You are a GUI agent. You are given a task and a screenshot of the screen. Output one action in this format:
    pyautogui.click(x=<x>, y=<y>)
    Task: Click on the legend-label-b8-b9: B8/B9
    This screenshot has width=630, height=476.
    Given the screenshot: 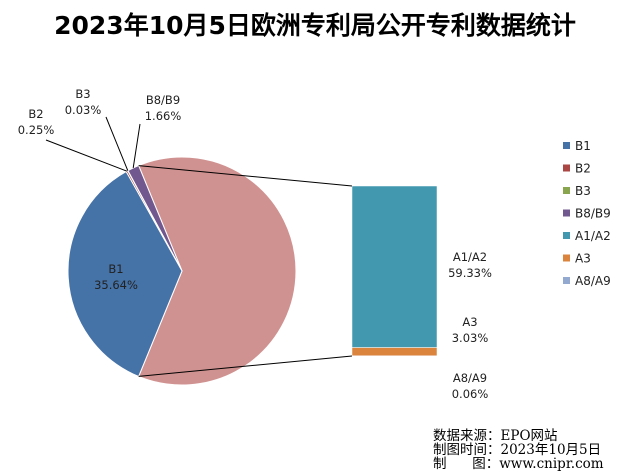 What is the action you would take?
    pyautogui.click(x=593, y=214)
    